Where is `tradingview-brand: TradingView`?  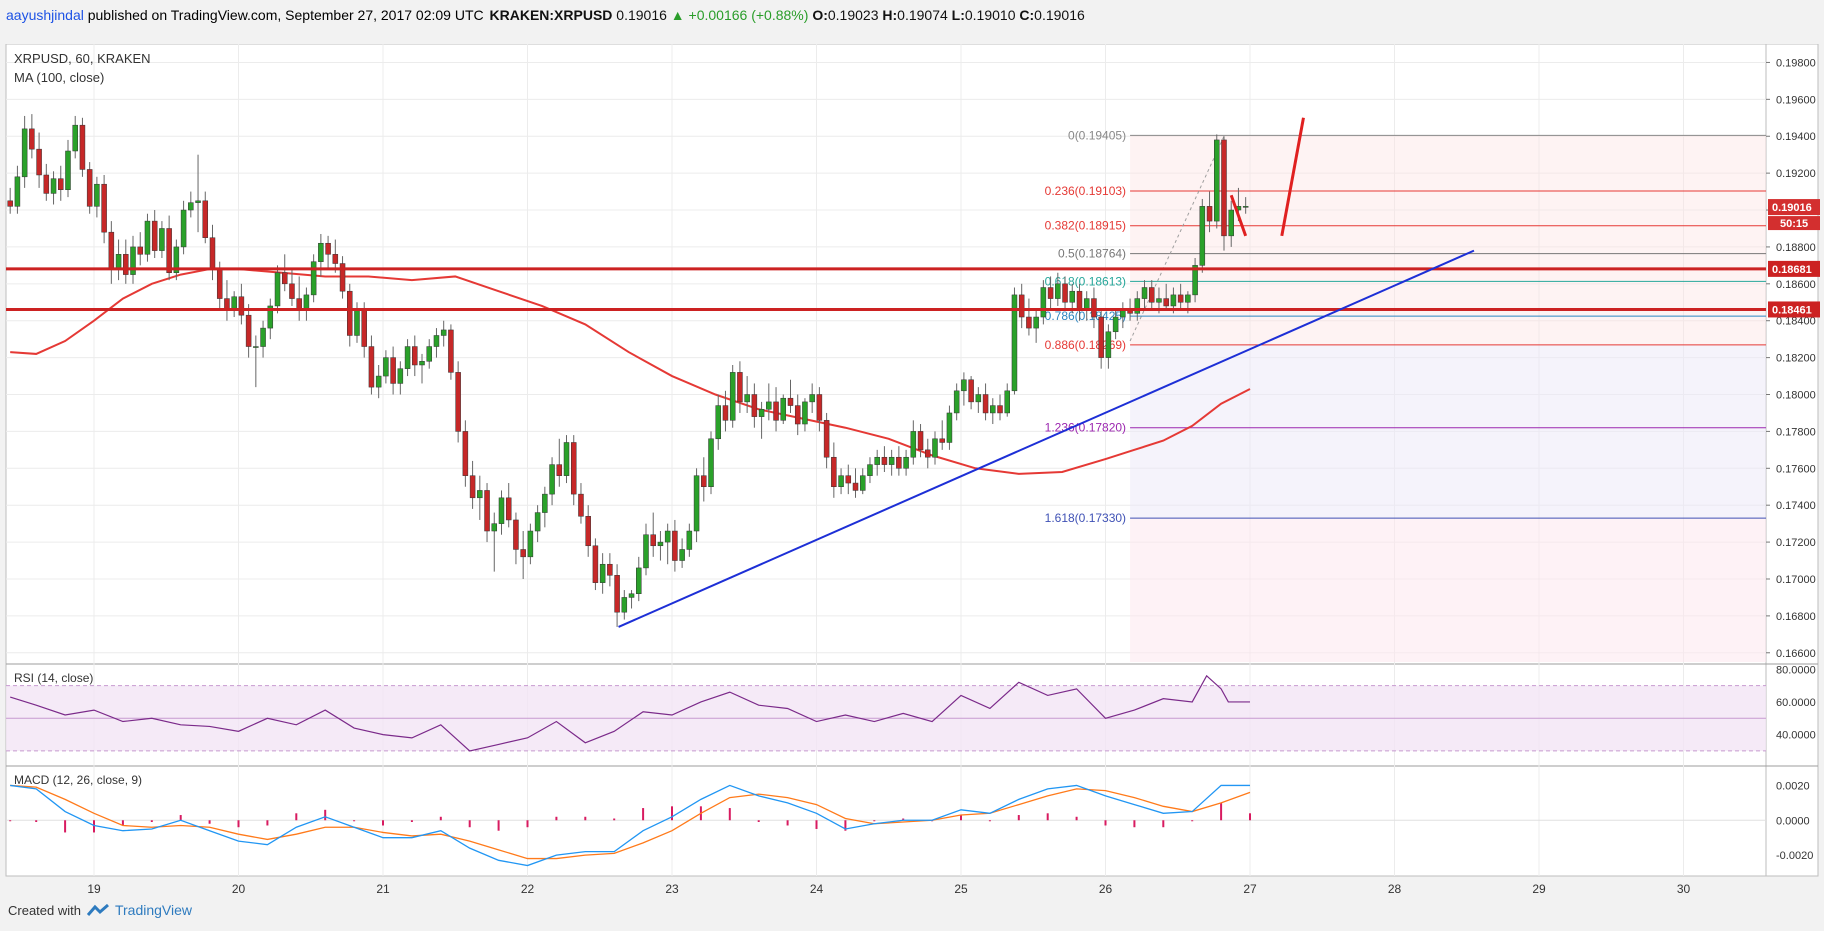
tradingview-brand: TradingView is located at coordinates (153, 910).